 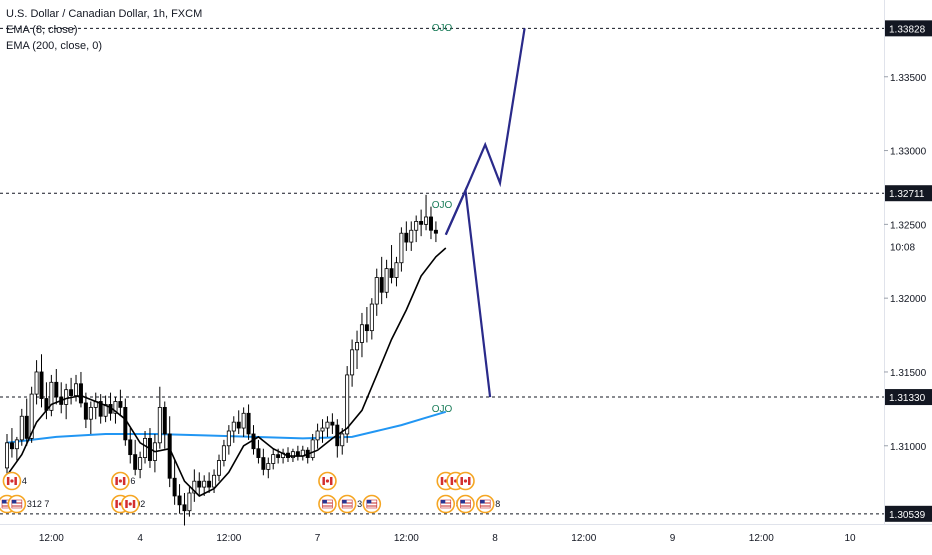 What do you see at coordinates (54, 46) in the screenshot?
I see `legend-ema-slow: EMA (200, close, 0)` at bounding box center [54, 46].